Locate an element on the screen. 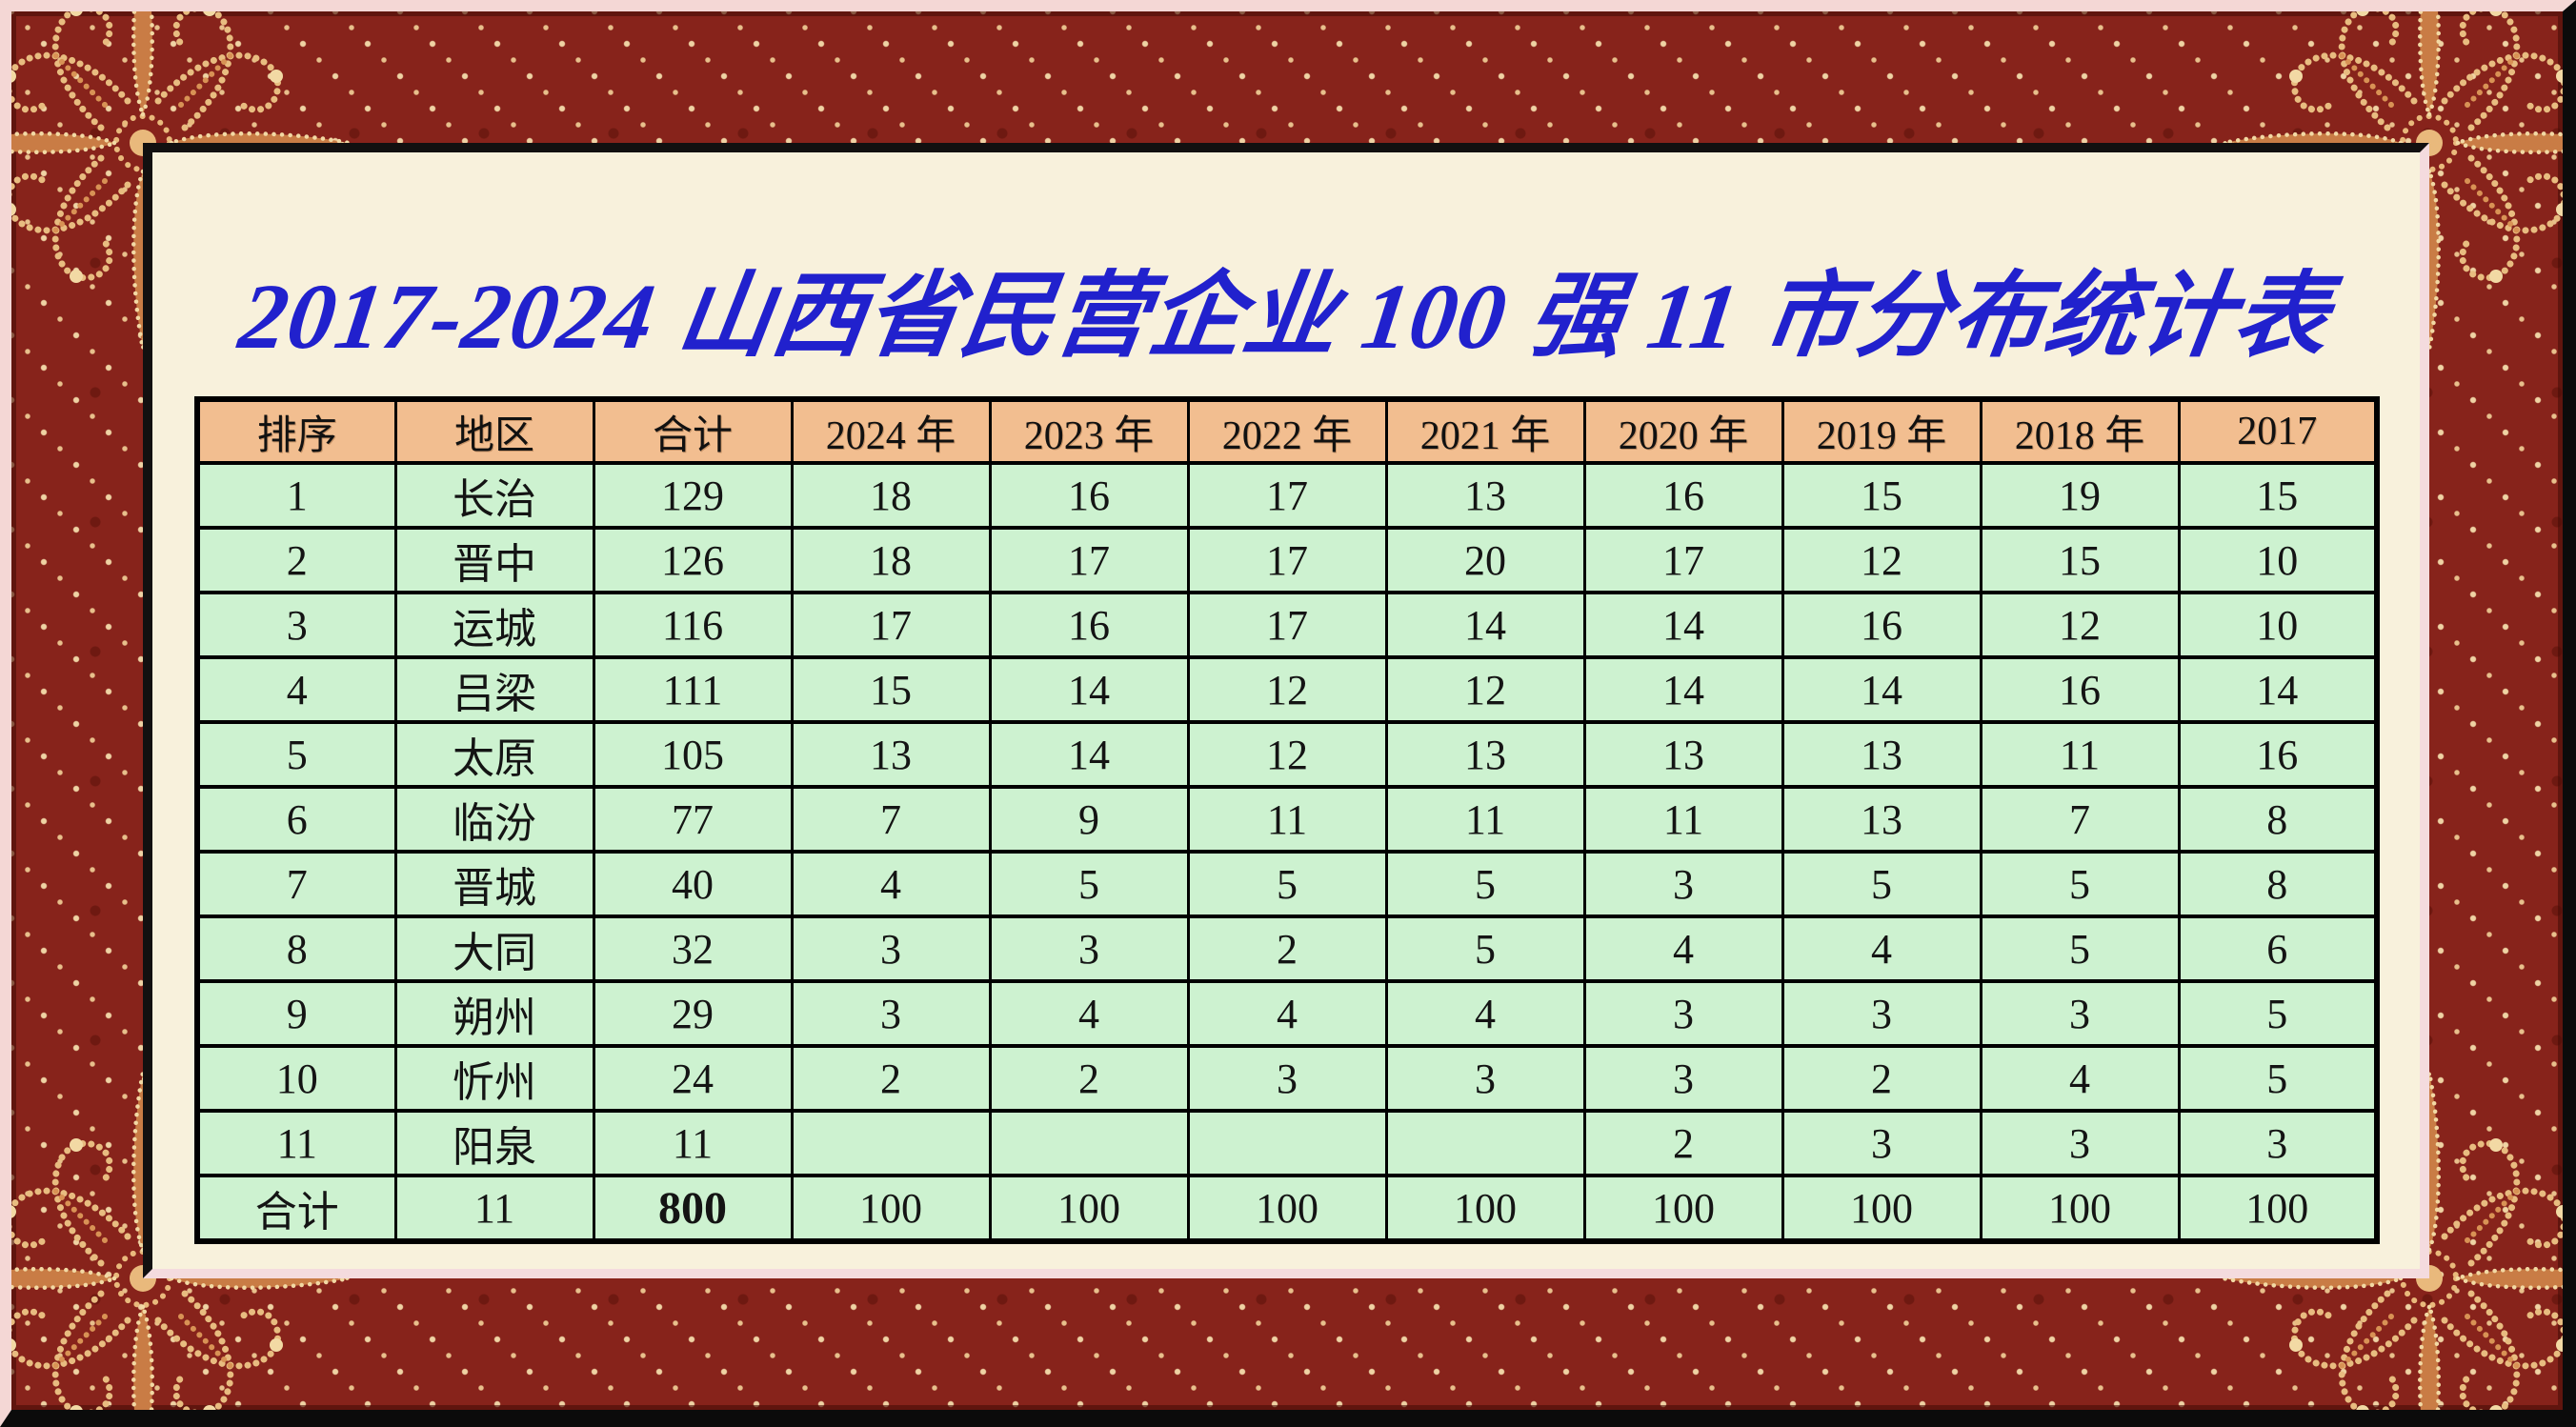 This screenshot has height=1427, width=2576. column-header: 2023 年 is located at coordinates (1089, 431).